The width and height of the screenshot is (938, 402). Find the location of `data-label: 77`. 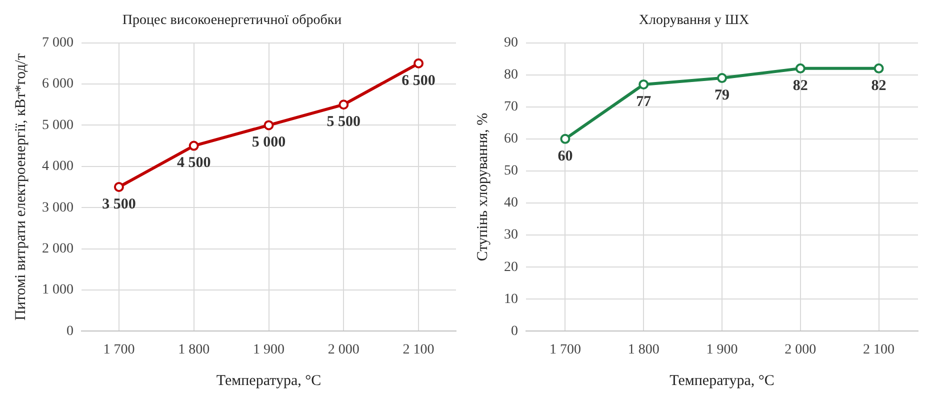

data-label: 77 is located at coordinates (644, 102).